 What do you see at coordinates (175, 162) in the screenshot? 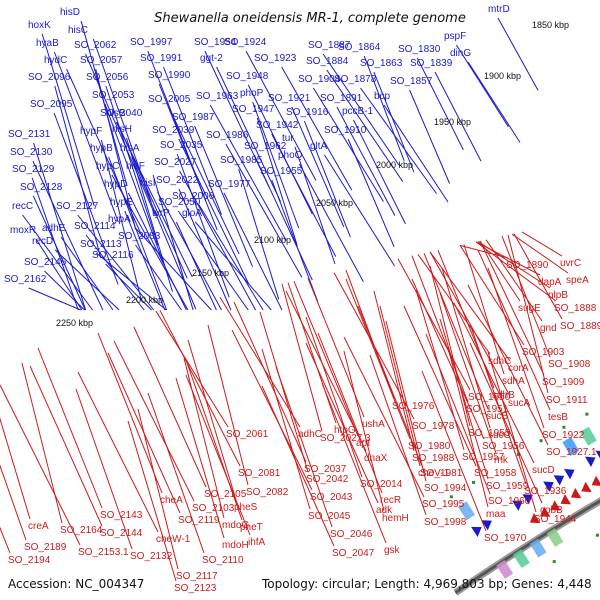
I see `forward-gene-label: SO_2027` at bounding box center [175, 162].